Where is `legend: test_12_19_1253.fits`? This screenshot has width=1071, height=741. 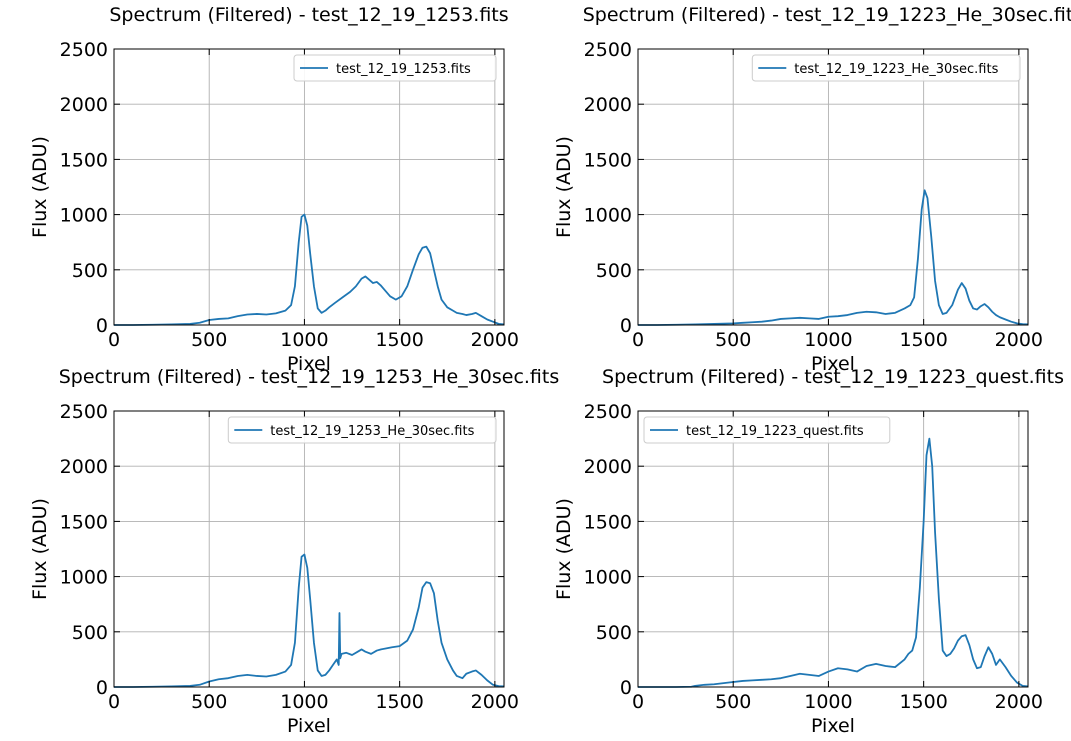
legend: test_12_19_1253.fits is located at coordinates (395, 68).